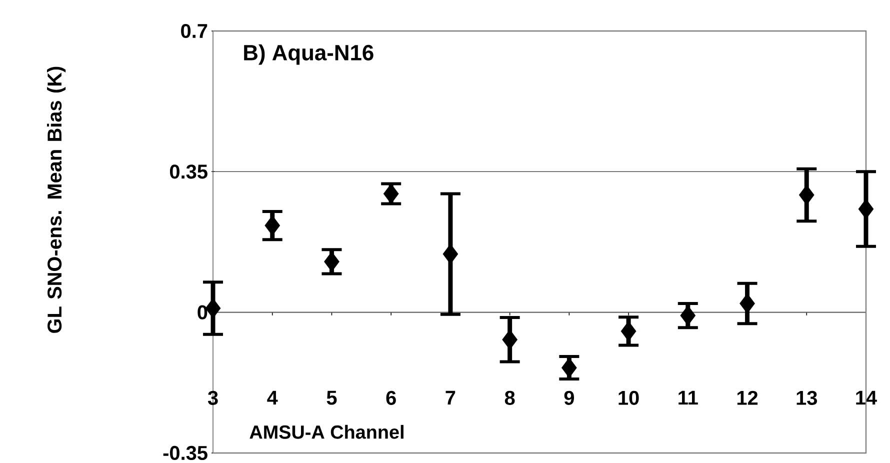 The image size is (890, 463). What do you see at coordinates (189, 171) in the screenshot?
I see `y-tick-label: 0.35` at bounding box center [189, 171].